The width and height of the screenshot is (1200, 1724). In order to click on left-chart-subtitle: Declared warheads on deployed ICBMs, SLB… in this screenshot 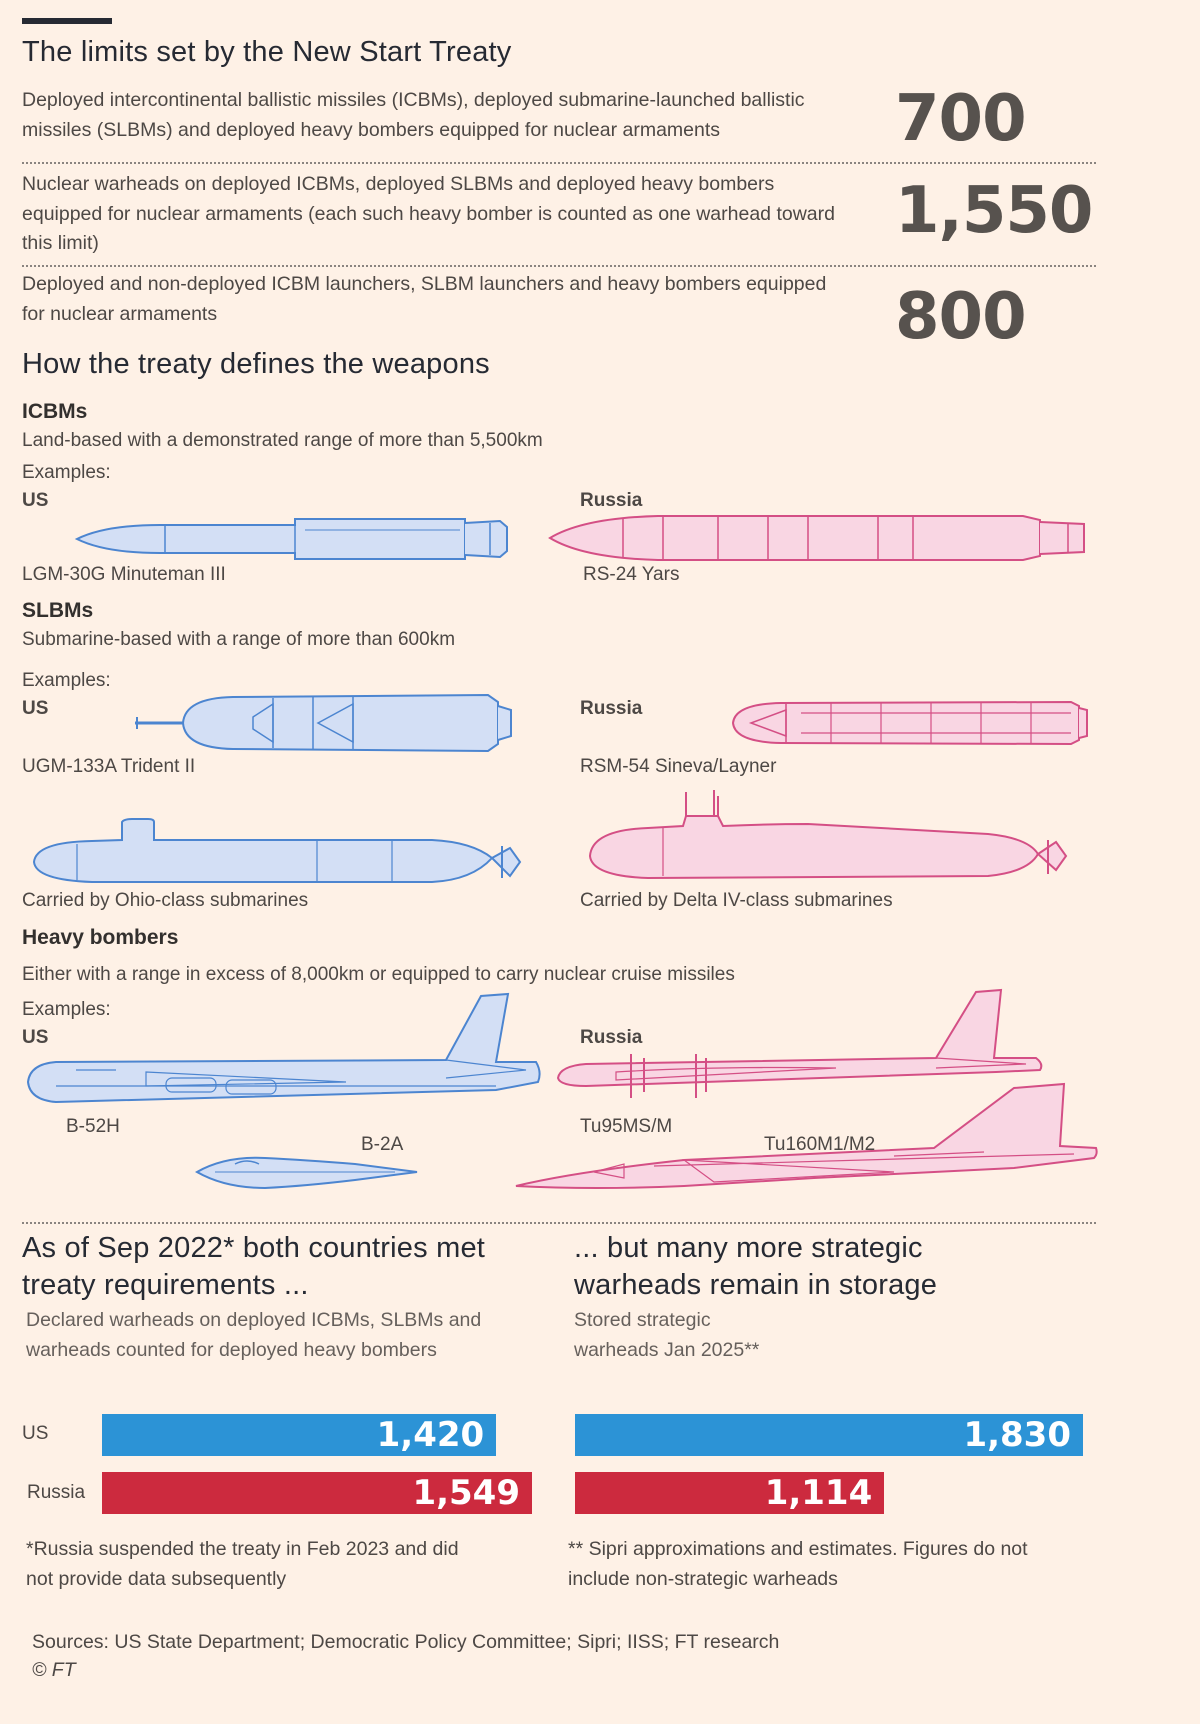, I will do `click(254, 1335)`.